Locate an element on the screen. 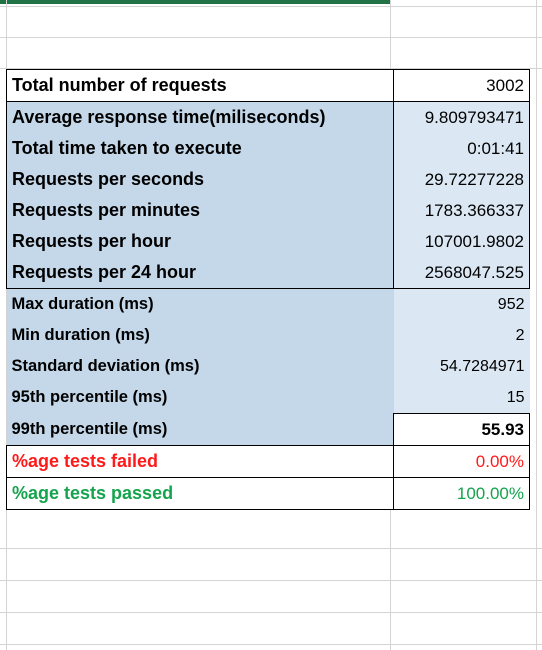 This screenshot has height=650, width=542. table-row: Standard deviation (ms) 54.7284971 is located at coordinates (268, 366).